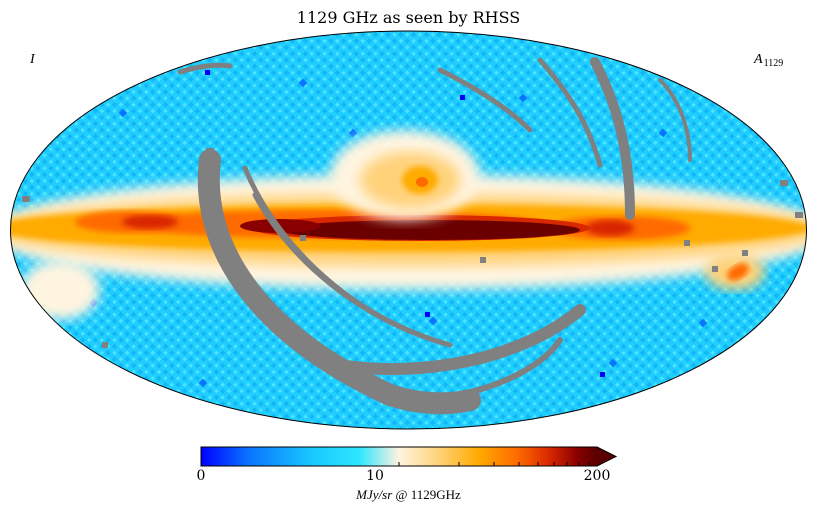 Image resolution: width=817 pixels, height=514 pixels. What do you see at coordinates (606, 456) in the screenshot?
I see `colorbar-extend-arrow` at bounding box center [606, 456].